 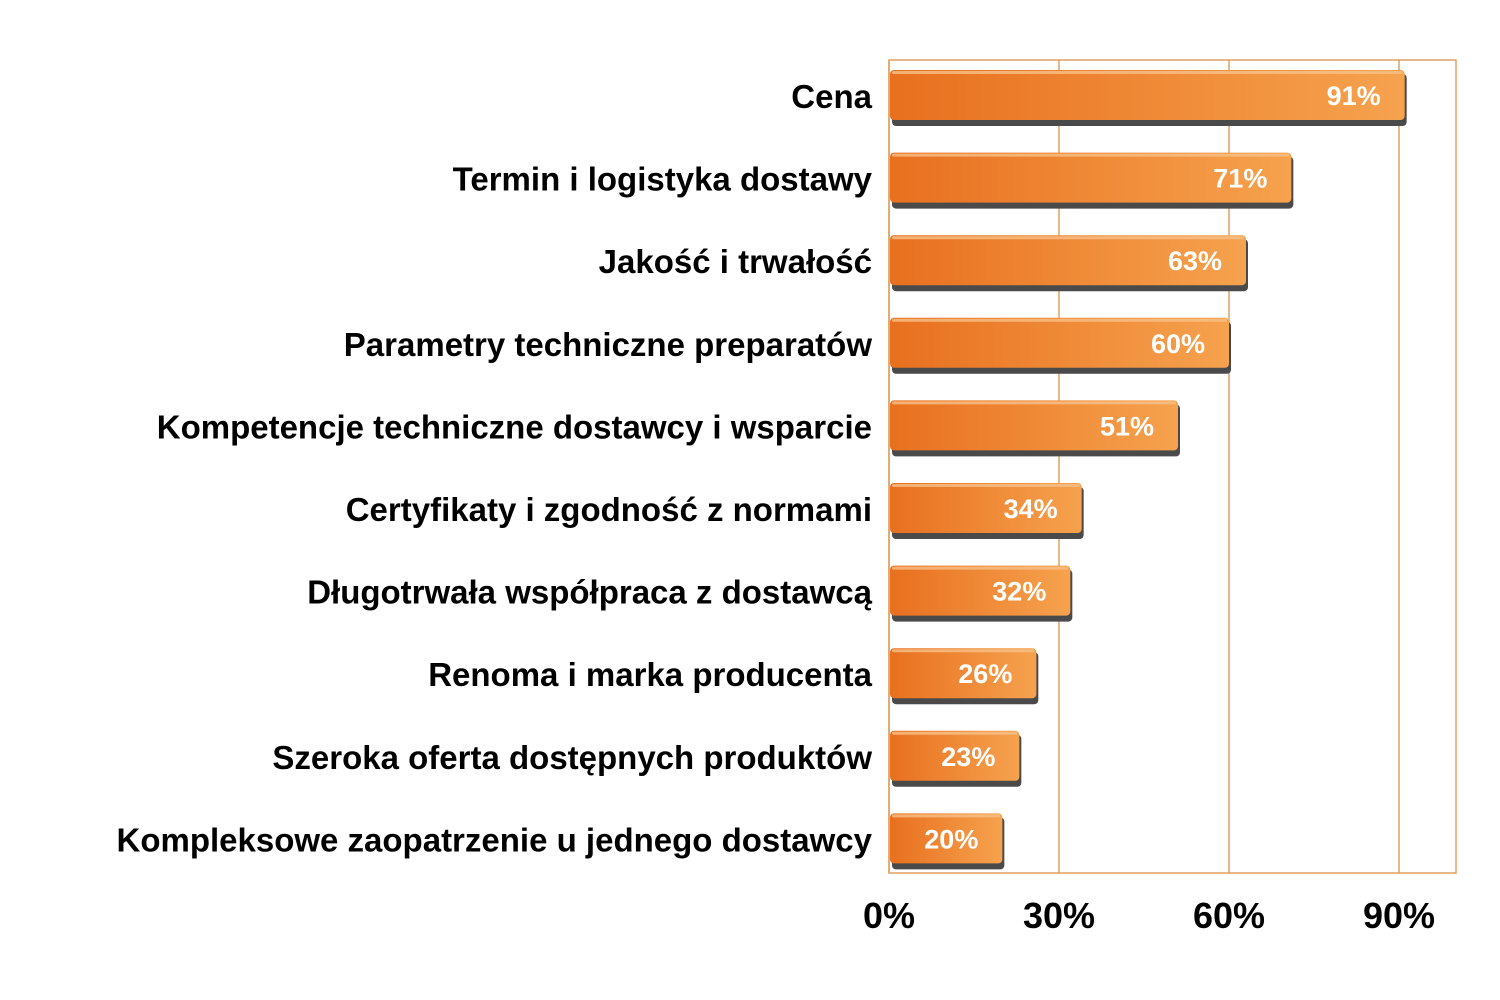 I want to click on category-label: Długotrwała współpraca z dostawcą, so click(x=589, y=592).